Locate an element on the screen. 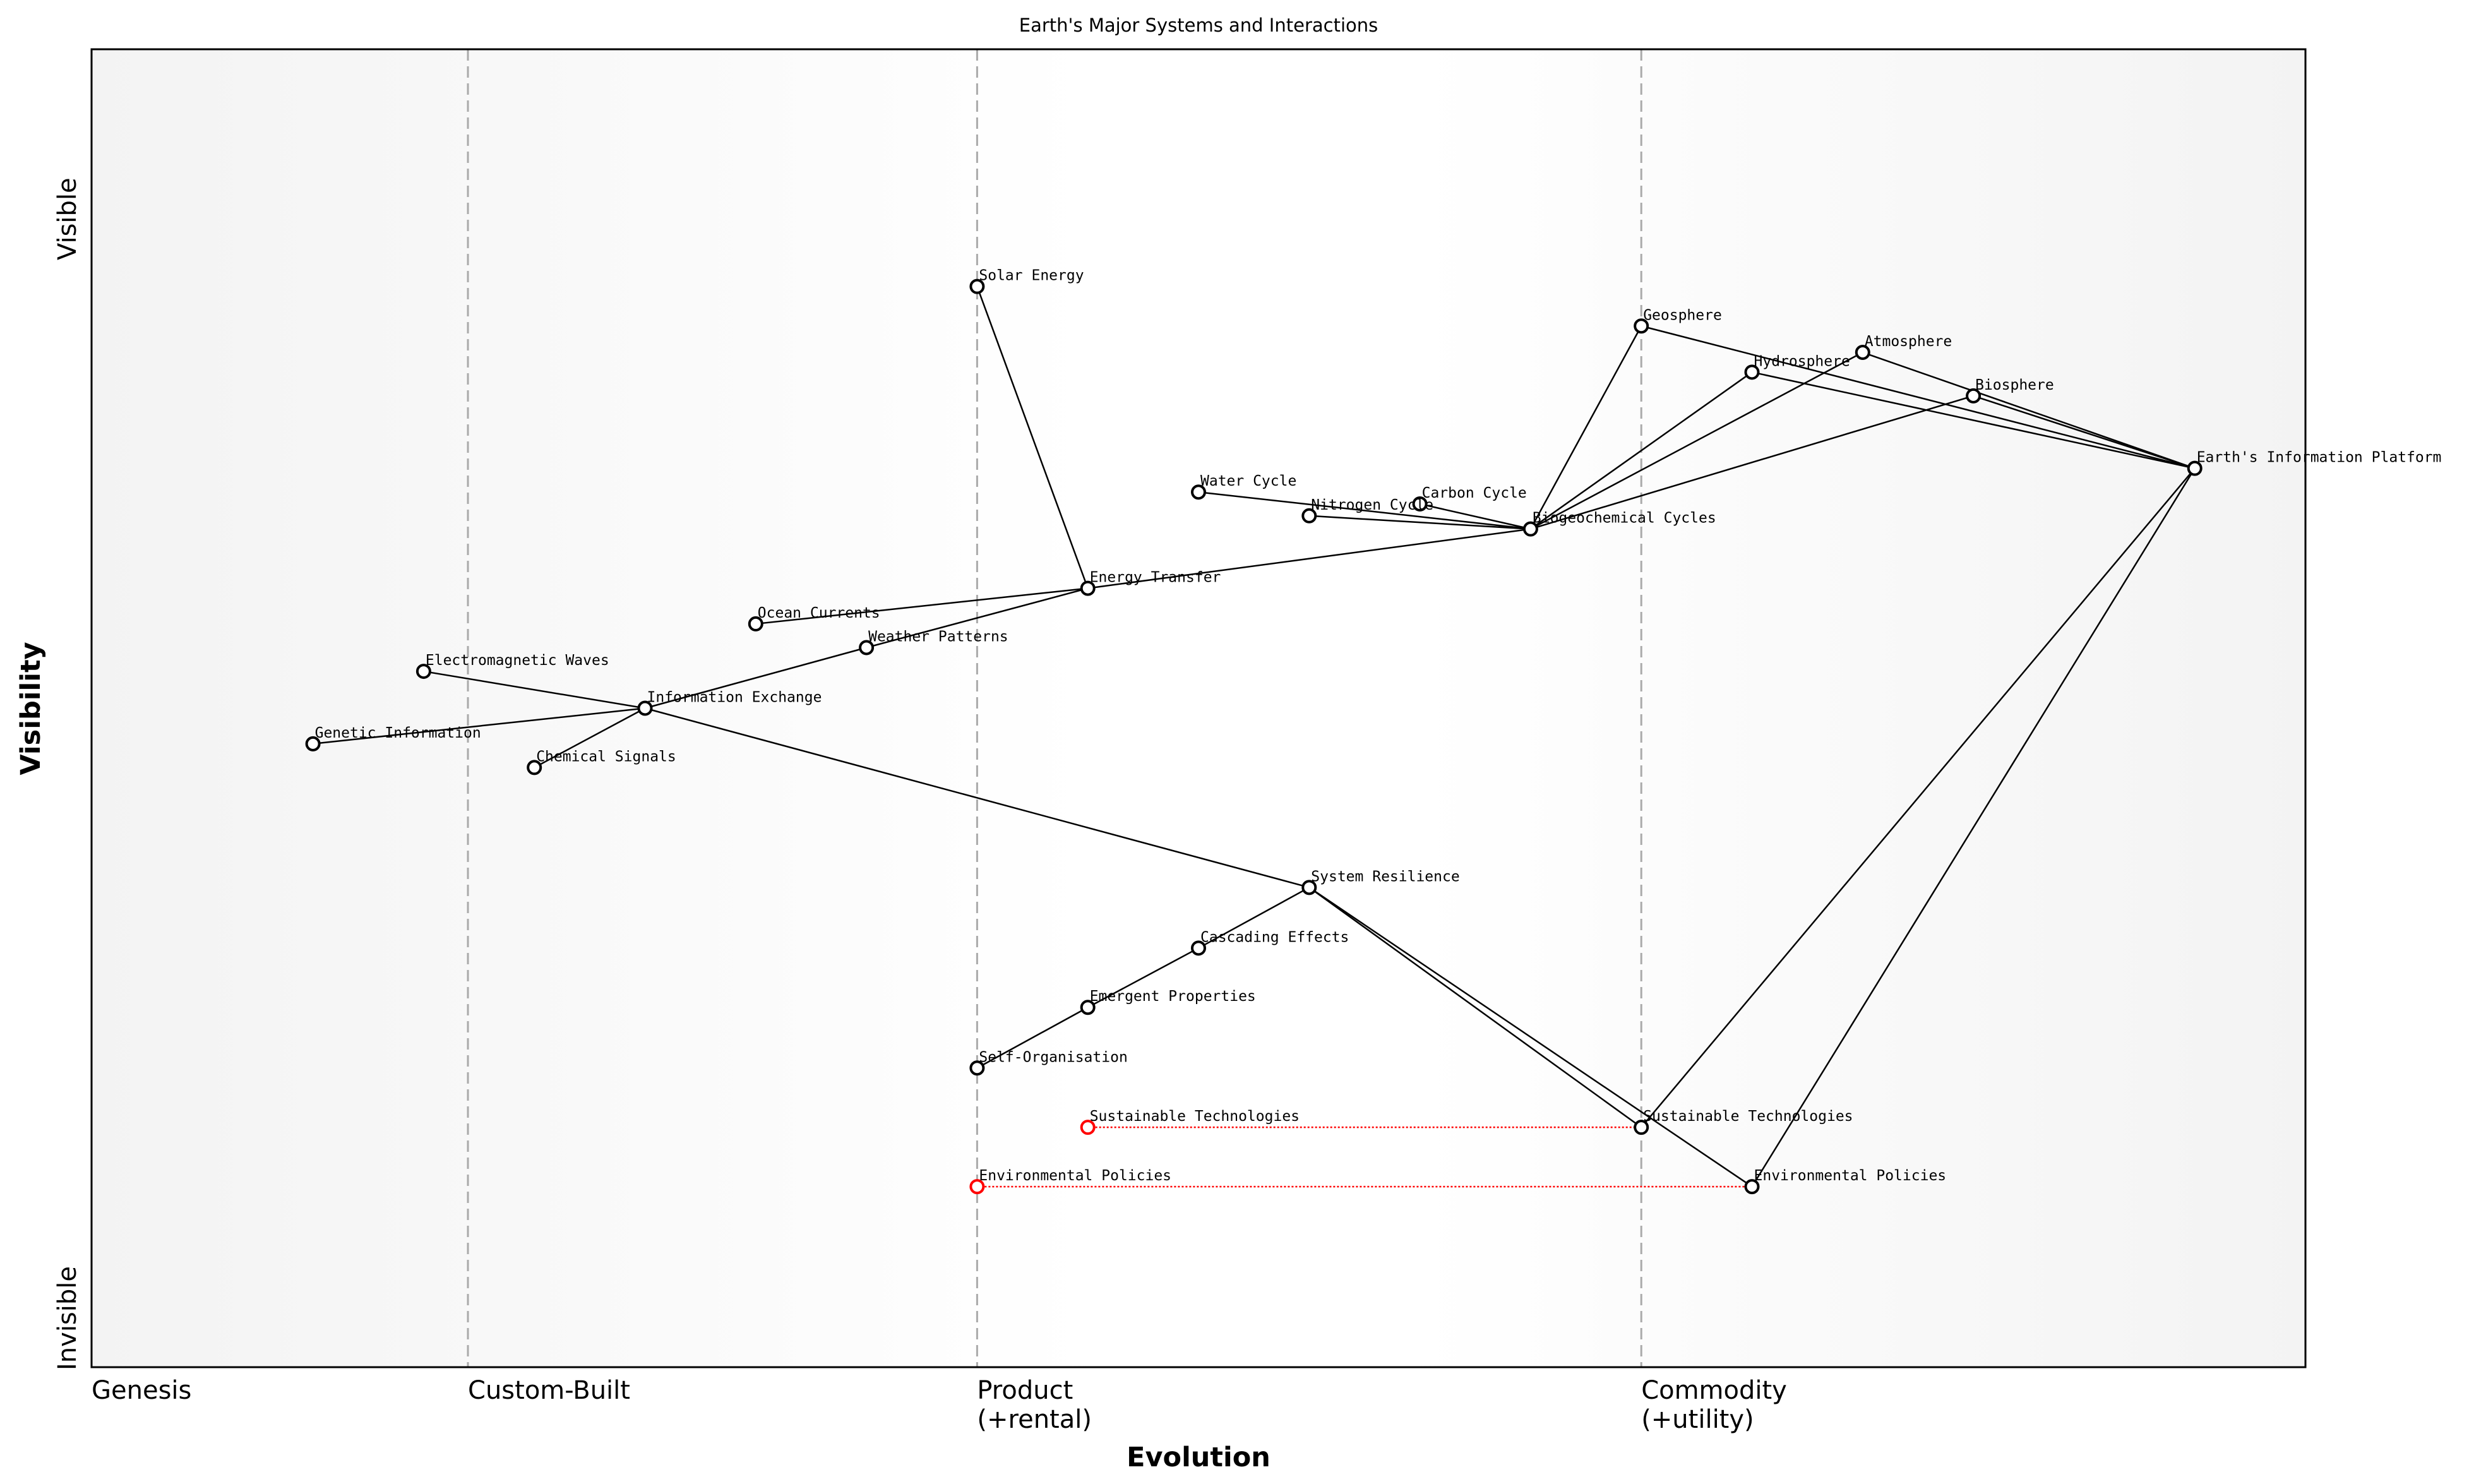 The width and height of the screenshot is (2469, 1484). component-atmo: Atmosphere is located at coordinates (1903, 347).